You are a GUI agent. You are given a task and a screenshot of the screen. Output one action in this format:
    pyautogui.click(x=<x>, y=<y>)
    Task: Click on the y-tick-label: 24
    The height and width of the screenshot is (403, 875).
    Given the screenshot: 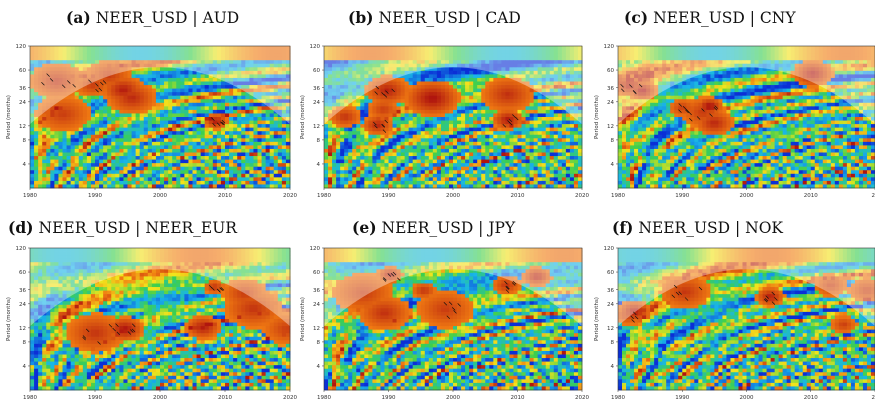 What is the action you would take?
    pyautogui.click(x=22, y=103)
    